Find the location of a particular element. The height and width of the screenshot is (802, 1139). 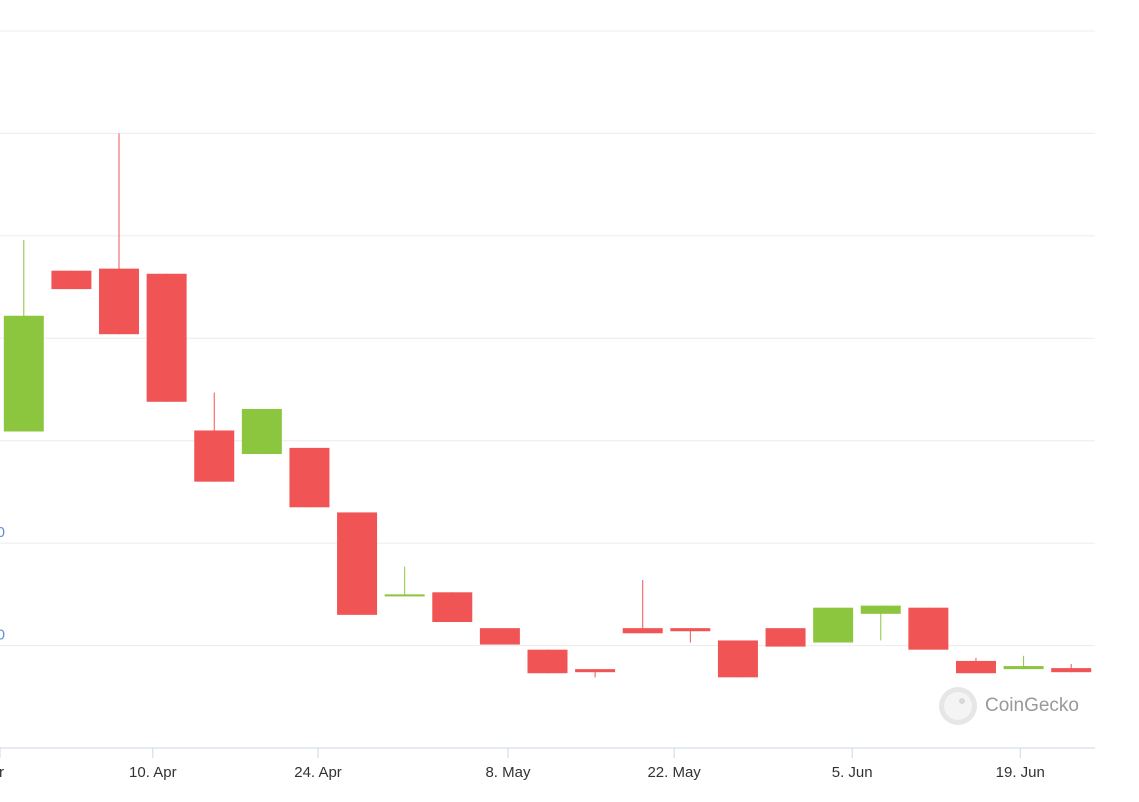

x-tick-label: 22. May is located at coordinates (674, 772).